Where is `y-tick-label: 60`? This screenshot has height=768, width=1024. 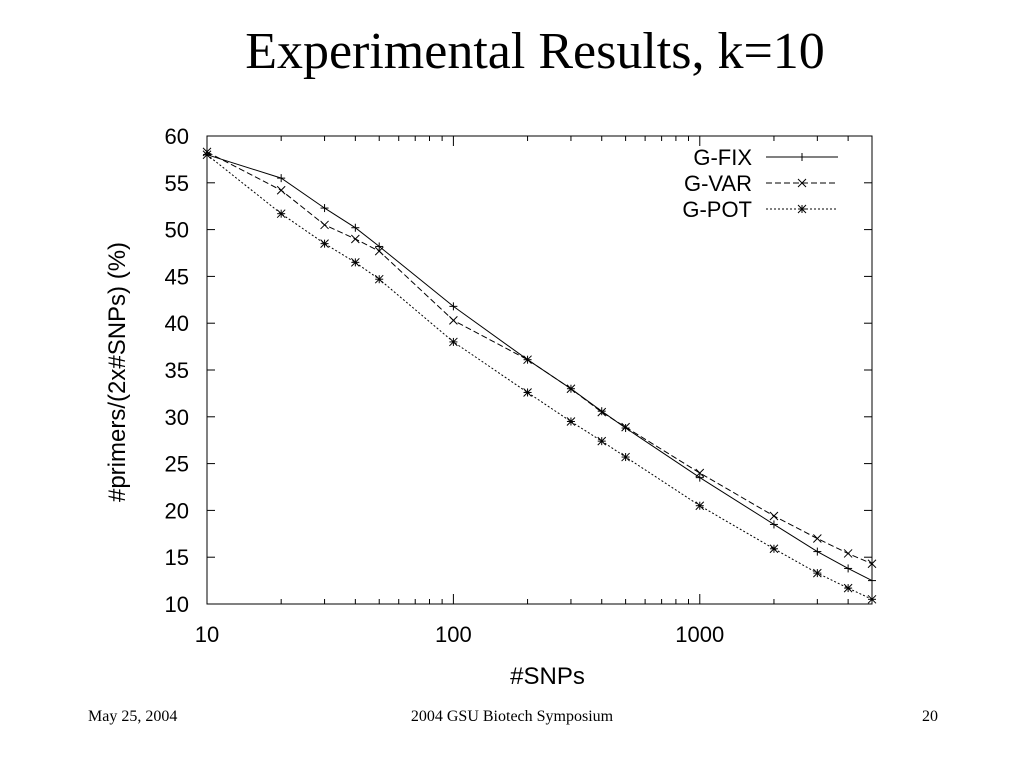
y-tick-label: 60 is located at coordinates (177, 136).